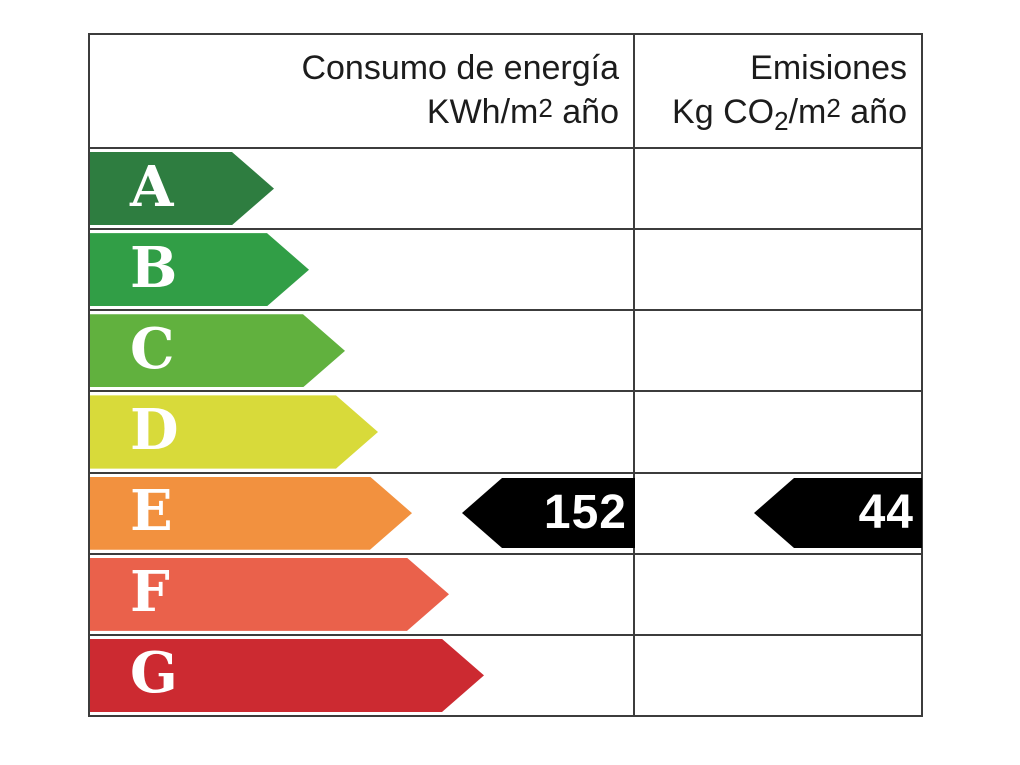 The height and width of the screenshot is (765, 1020). Describe the element at coordinates (150, 592) in the screenshot. I see `rating-letter-f: F` at that location.